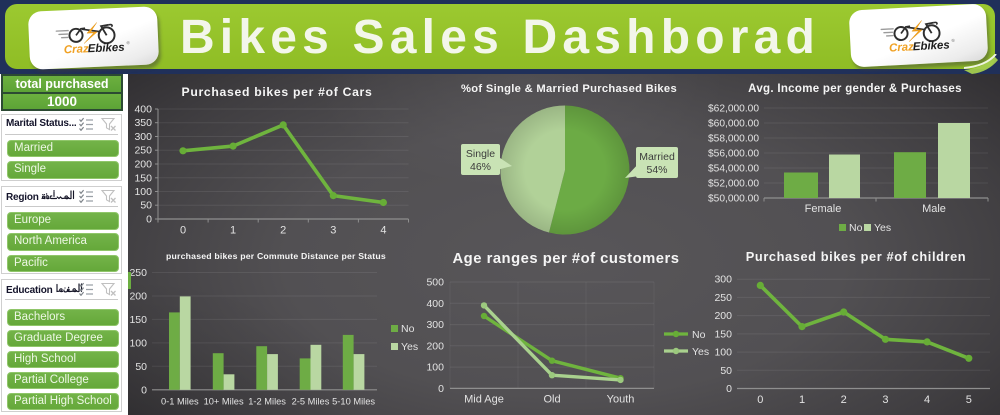 This screenshot has height=415, width=1000. Describe the element at coordinates (969, 400) in the screenshot. I see `svg-text: 5` at that location.